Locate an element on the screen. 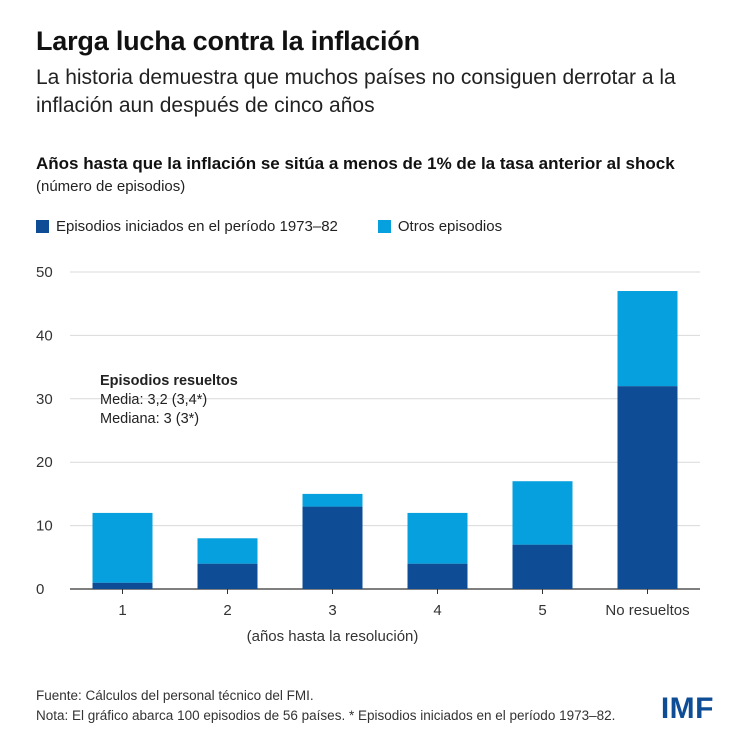  x-tick-label: 4 is located at coordinates (437, 610).